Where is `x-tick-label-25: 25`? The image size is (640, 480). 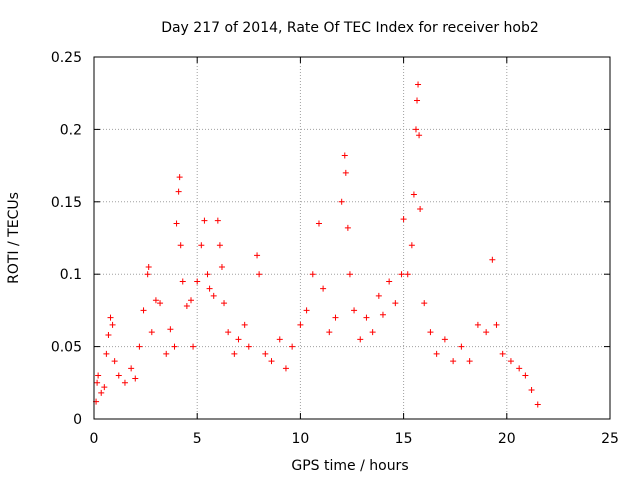 x-tick-label-25: 25 is located at coordinates (610, 439).